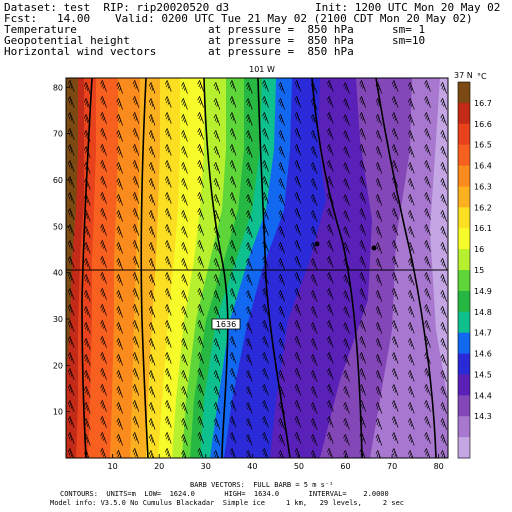 The width and height of the screenshot is (512, 512). I want to click on x-tick-label: 60, so click(345, 466).